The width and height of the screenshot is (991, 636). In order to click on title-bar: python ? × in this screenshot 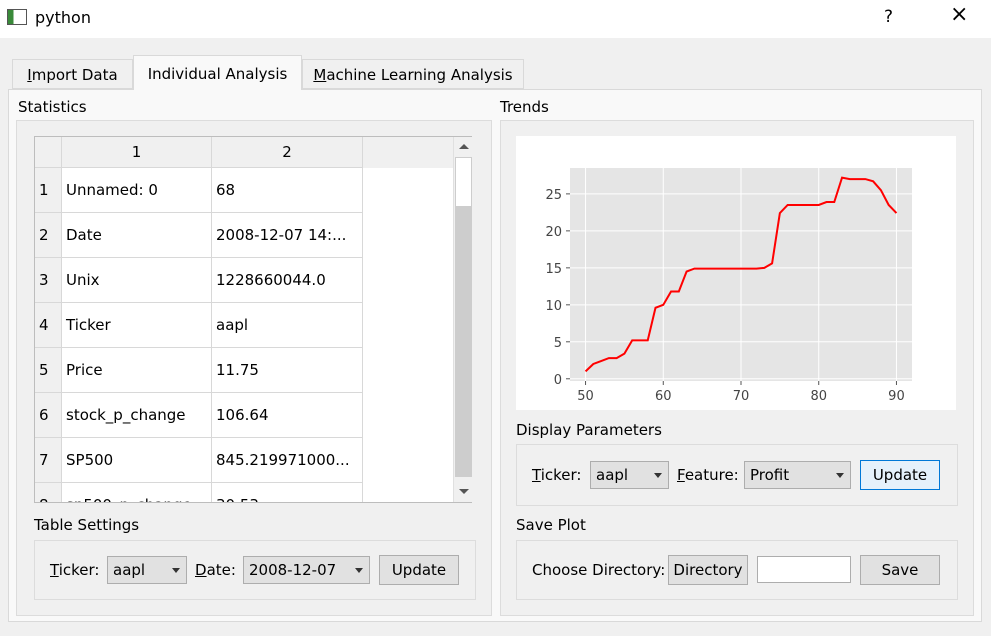, I will do `click(495, 19)`.